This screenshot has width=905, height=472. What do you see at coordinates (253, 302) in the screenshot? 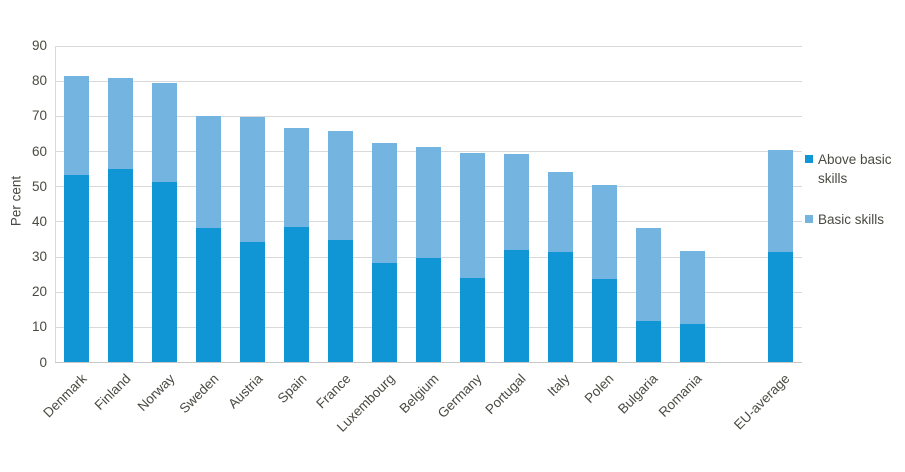
I see `segment-above-basic-skills-austria` at bounding box center [253, 302].